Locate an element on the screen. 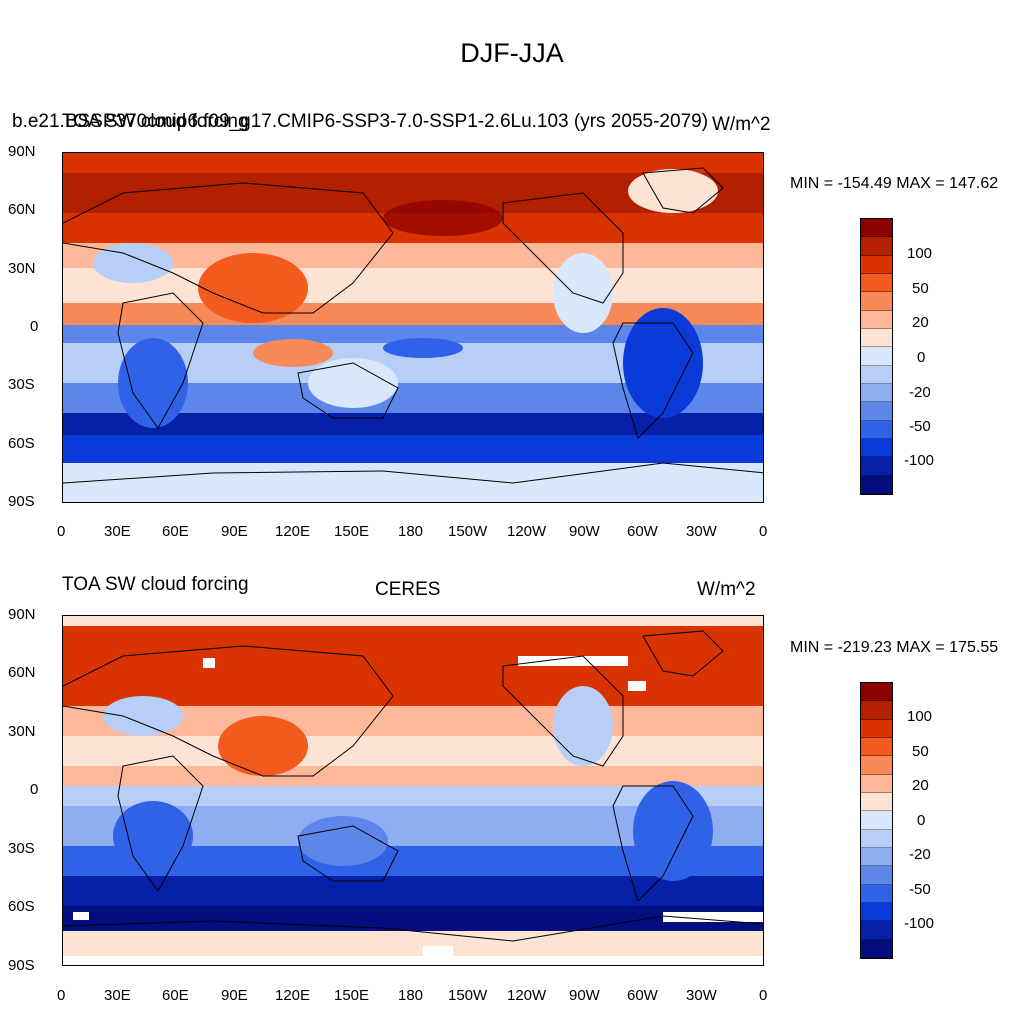 Image resolution: width=1024 pixels, height=1024 pixels. panel1-stats: MIN = -154.49 MAX = 147.62 is located at coordinates (894, 183).